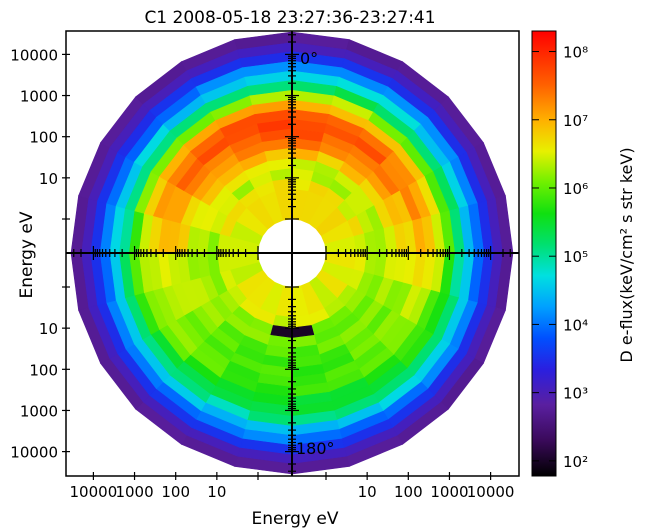 The width and height of the screenshot is (650, 529). Describe the element at coordinates (560, 257) in the screenshot. I see `colorbar-ticks-layer: 10² 10³ 10⁴ 10⁵ 10⁶ 10⁷ 10⁸` at that location.